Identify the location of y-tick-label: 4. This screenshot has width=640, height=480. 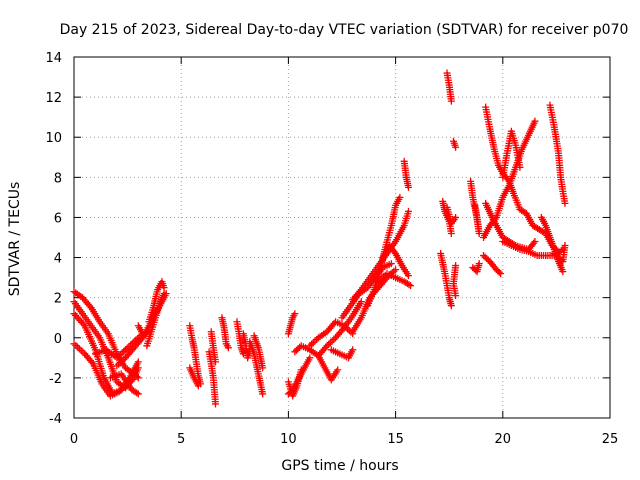
(58, 259).